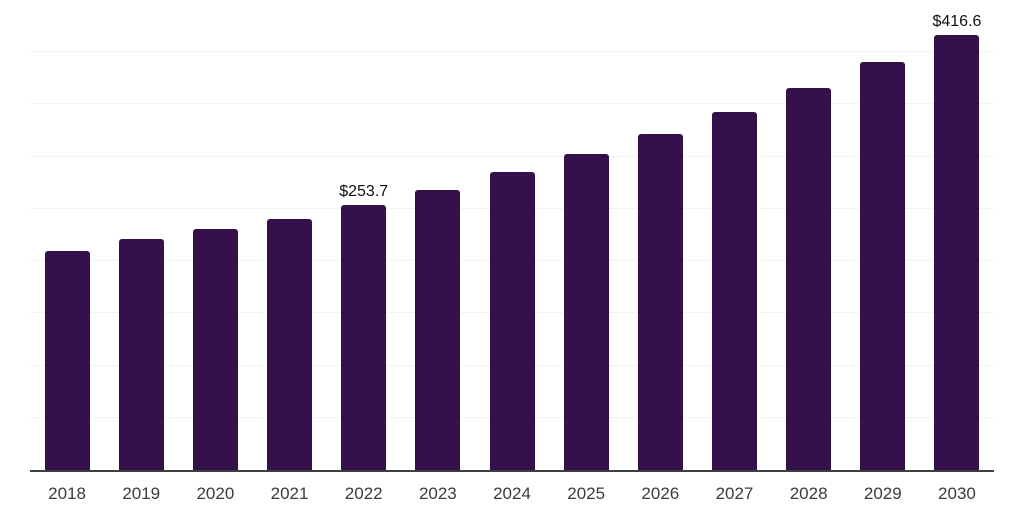 Image resolution: width=1024 pixels, height=512 pixels. Describe the element at coordinates (141, 493) in the screenshot. I see `x-label-2019: 2019` at that location.